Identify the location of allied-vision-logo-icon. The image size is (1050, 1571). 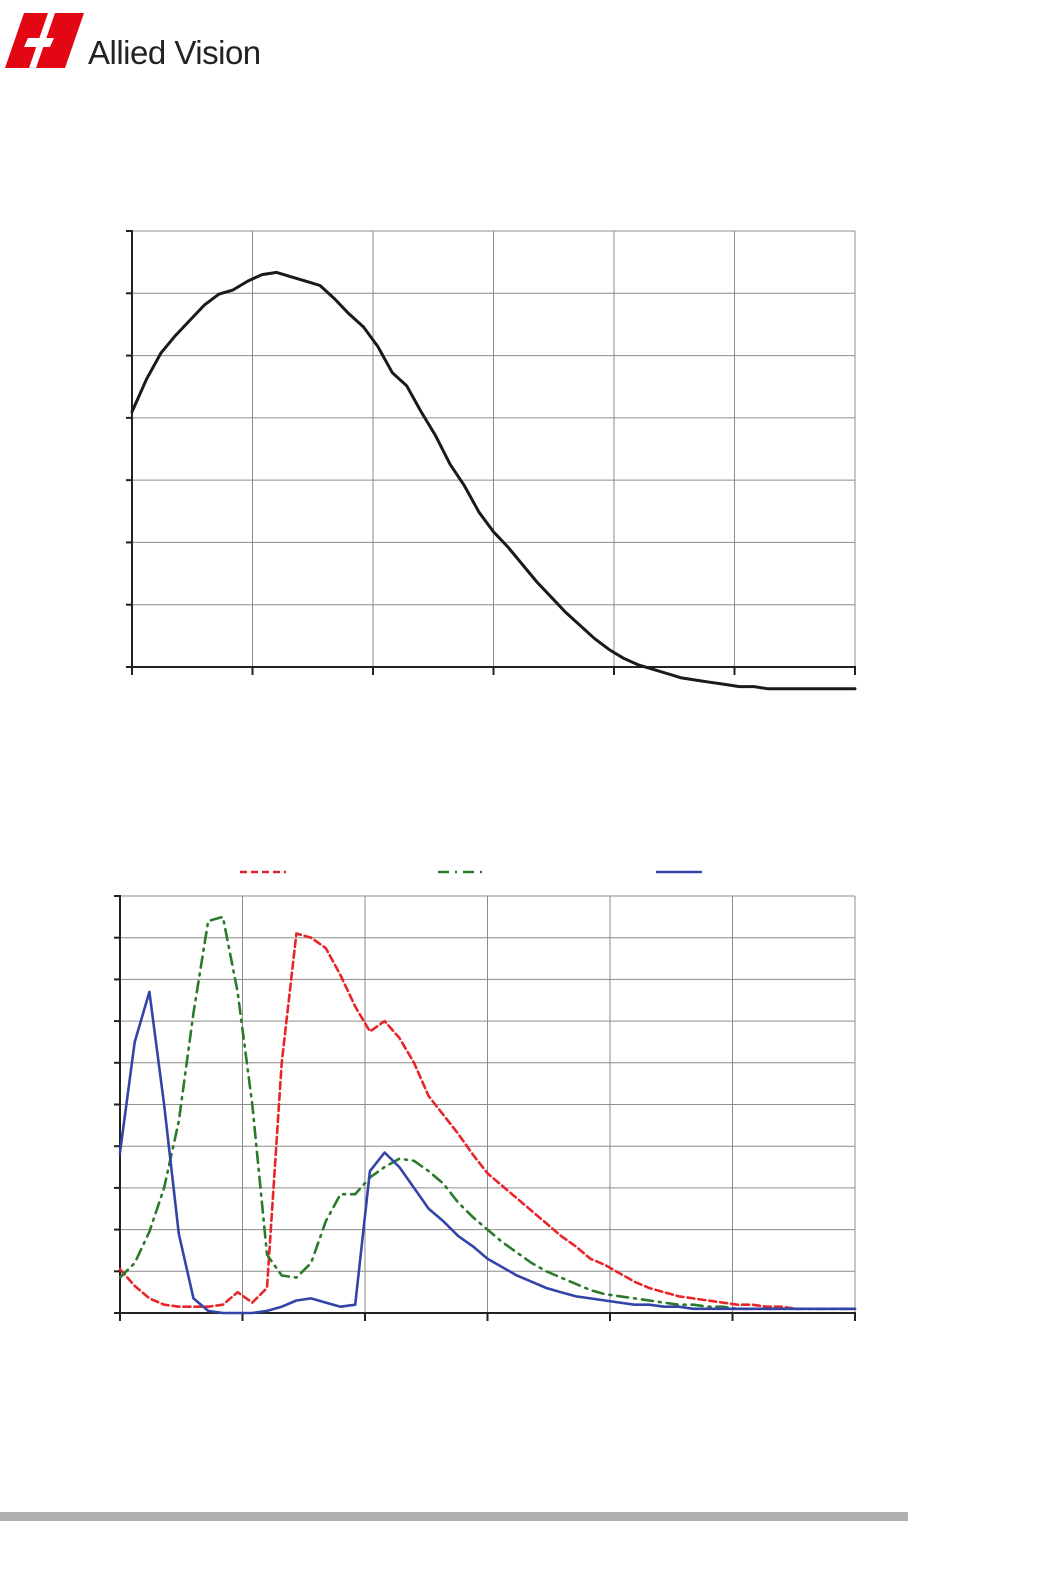
(44, 40).